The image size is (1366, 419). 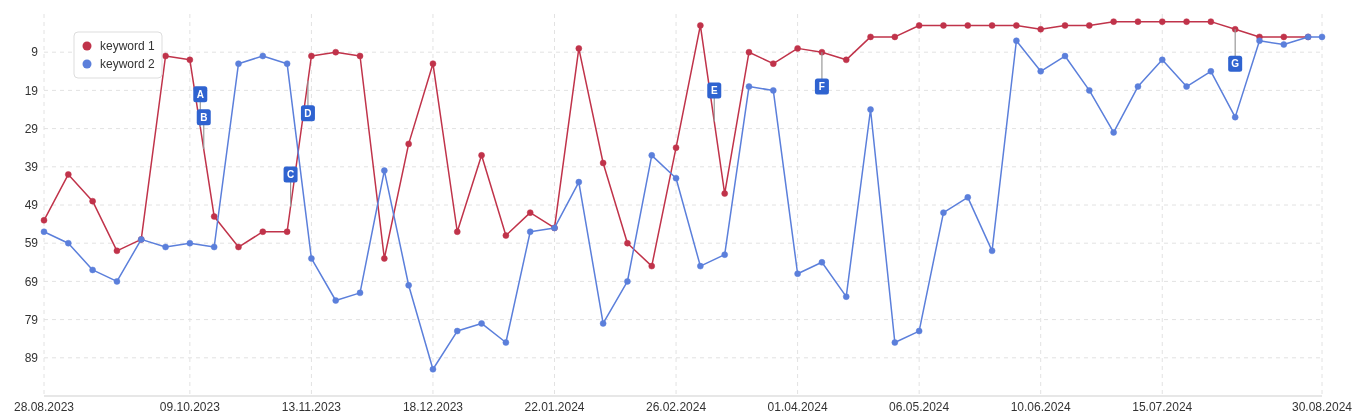 What do you see at coordinates (821, 87) in the screenshot?
I see `annotation: F` at bounding box center [821, 87].